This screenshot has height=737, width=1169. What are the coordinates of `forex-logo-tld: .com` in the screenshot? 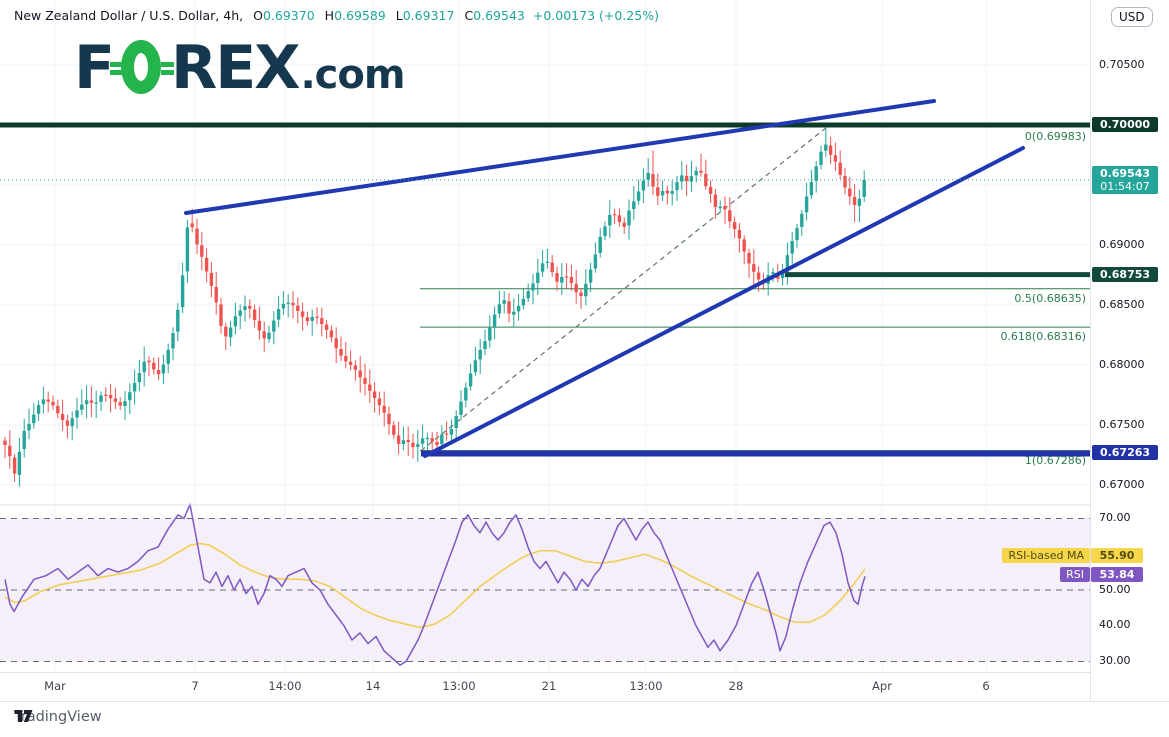 It's located at (352, 75).